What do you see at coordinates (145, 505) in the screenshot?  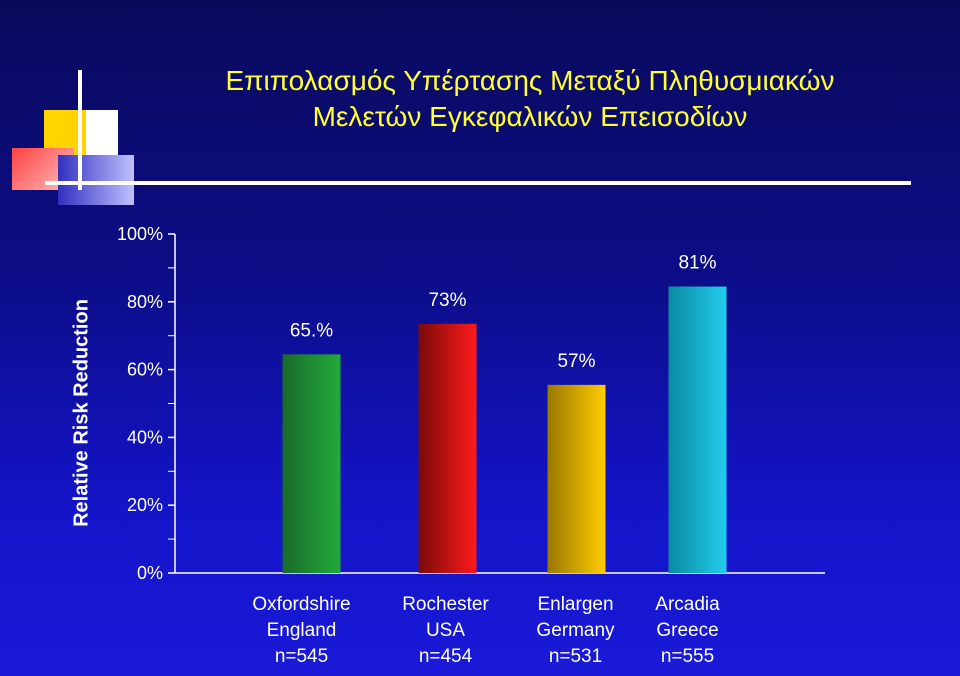 I see `y-tick-label: 20%` at bounding box center [145, 505].